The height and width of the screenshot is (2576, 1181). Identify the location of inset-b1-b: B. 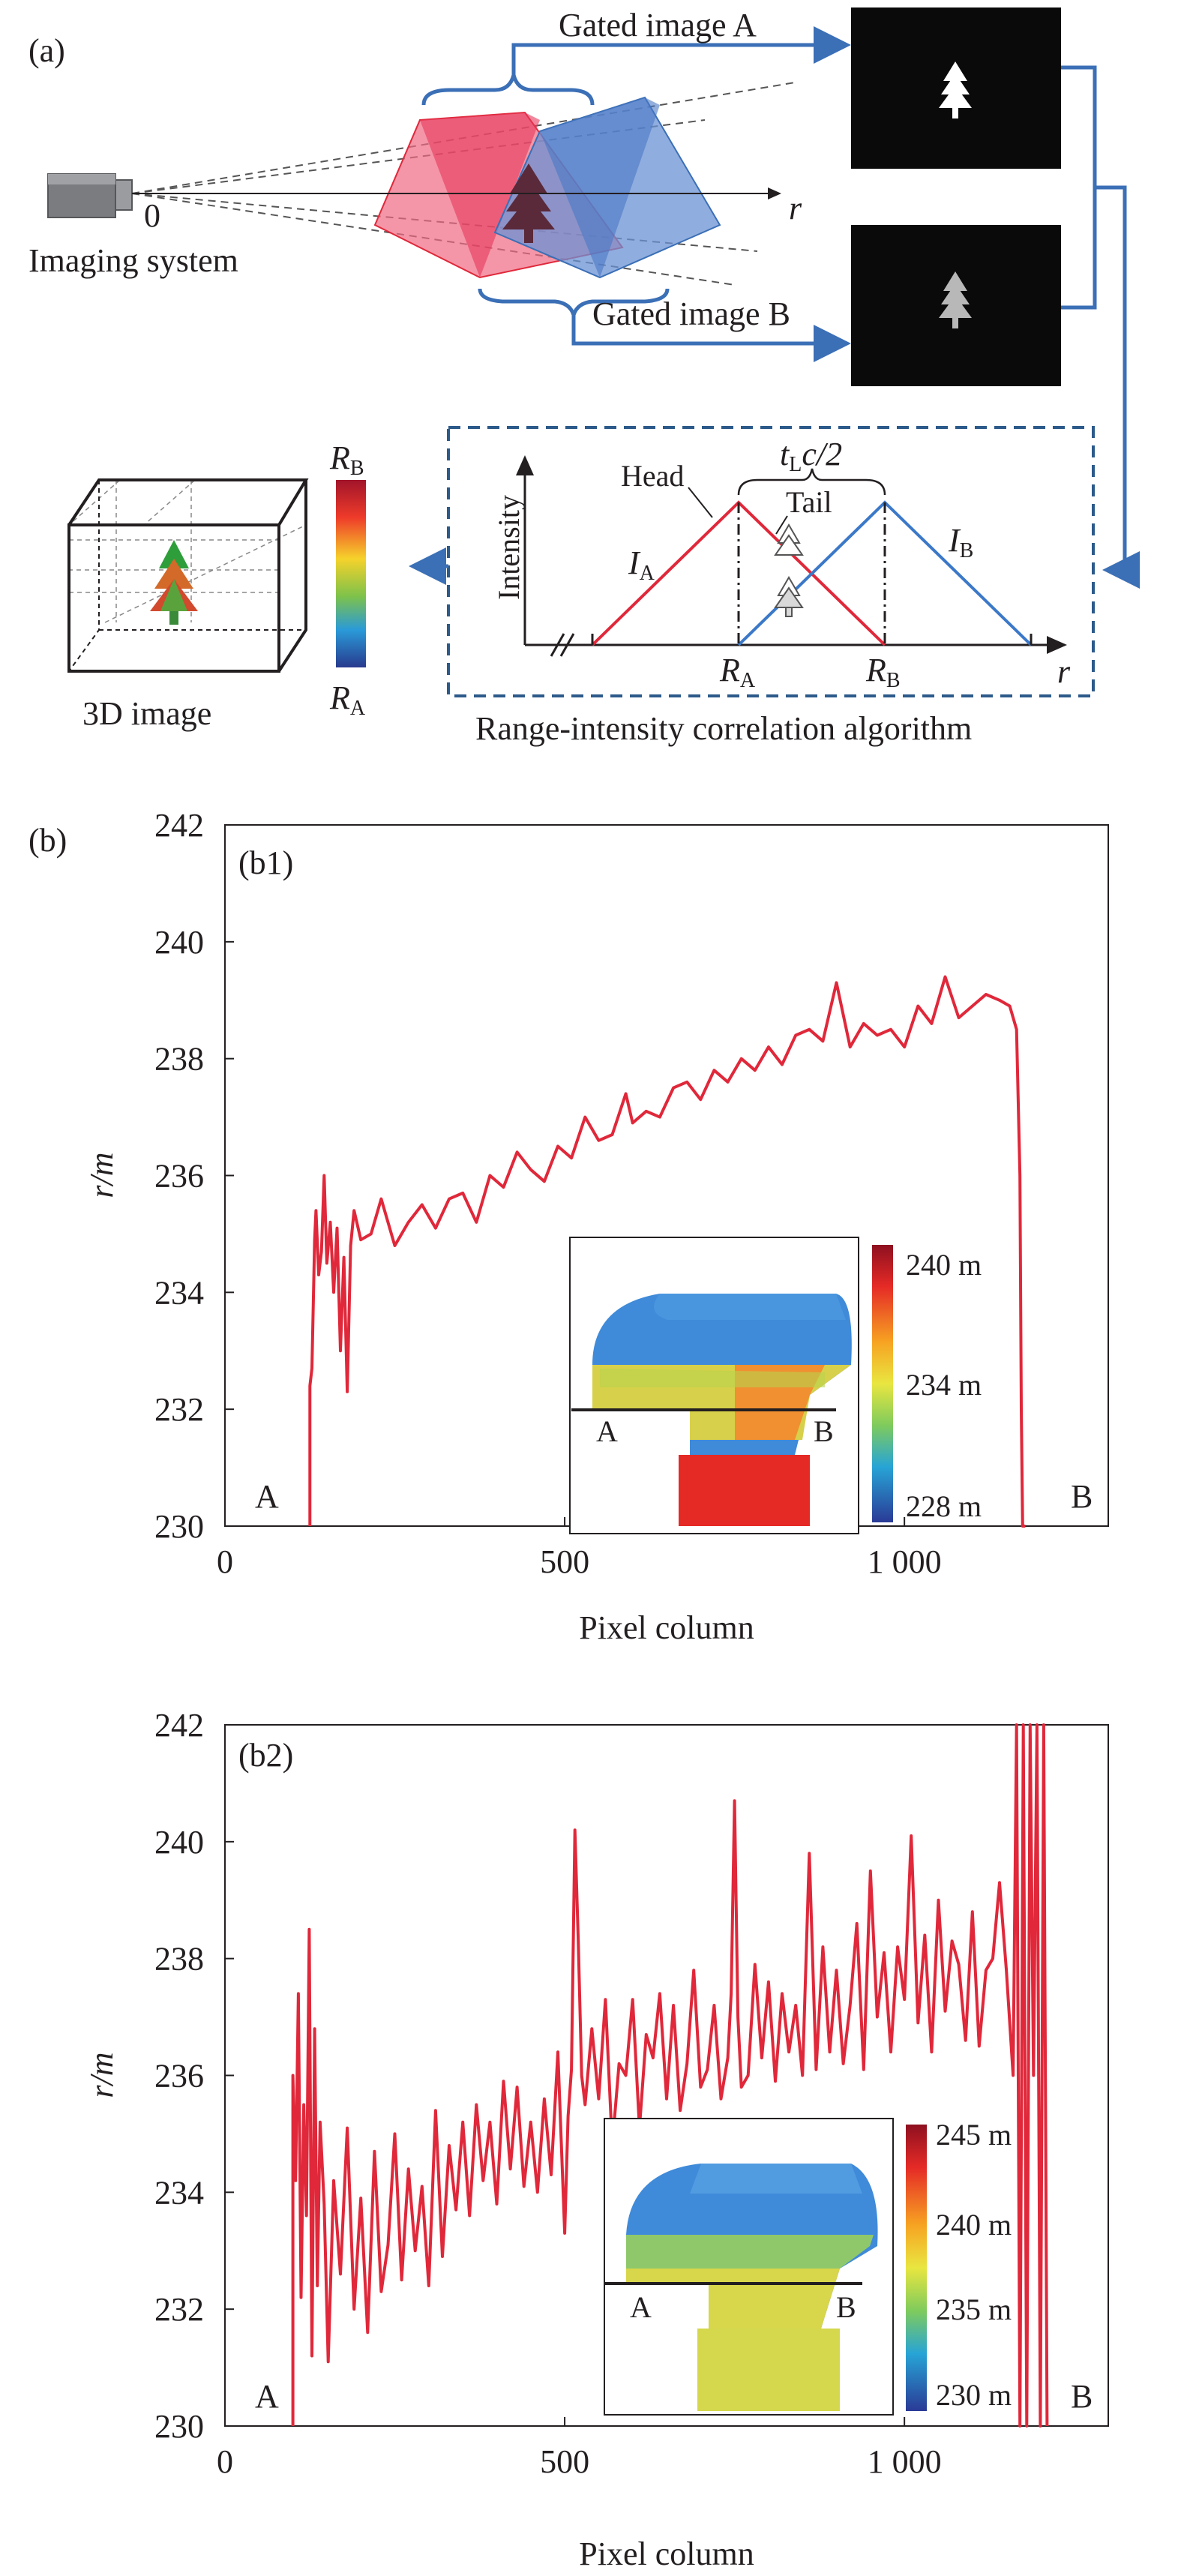
(824, 1431).